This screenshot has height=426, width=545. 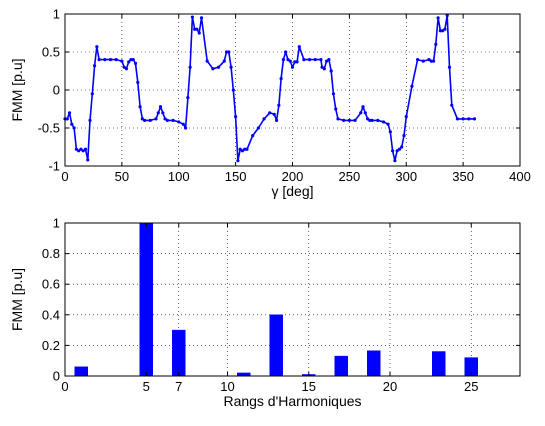 I want to click on y-tick-label: 0.8, so click(x=51, y=253).